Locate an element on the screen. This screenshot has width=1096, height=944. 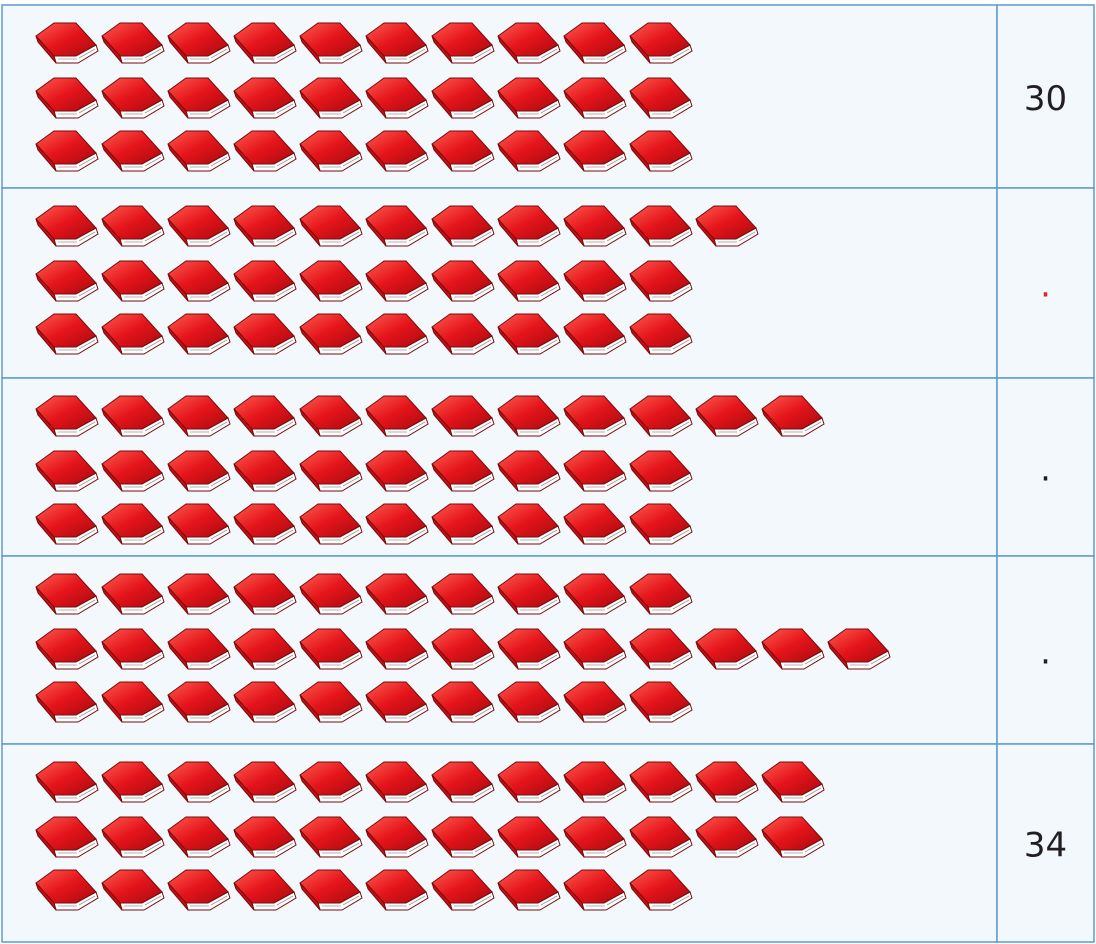
book-line is located at coordinates (397, 226).